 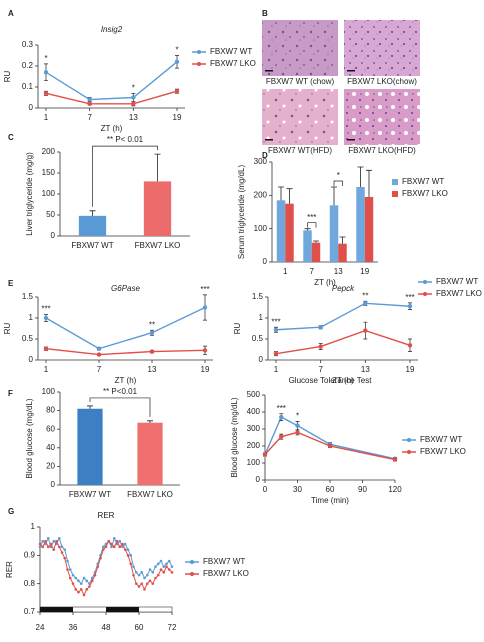 I want to click on y-tick-label: 400, so click(x=254, y=411).